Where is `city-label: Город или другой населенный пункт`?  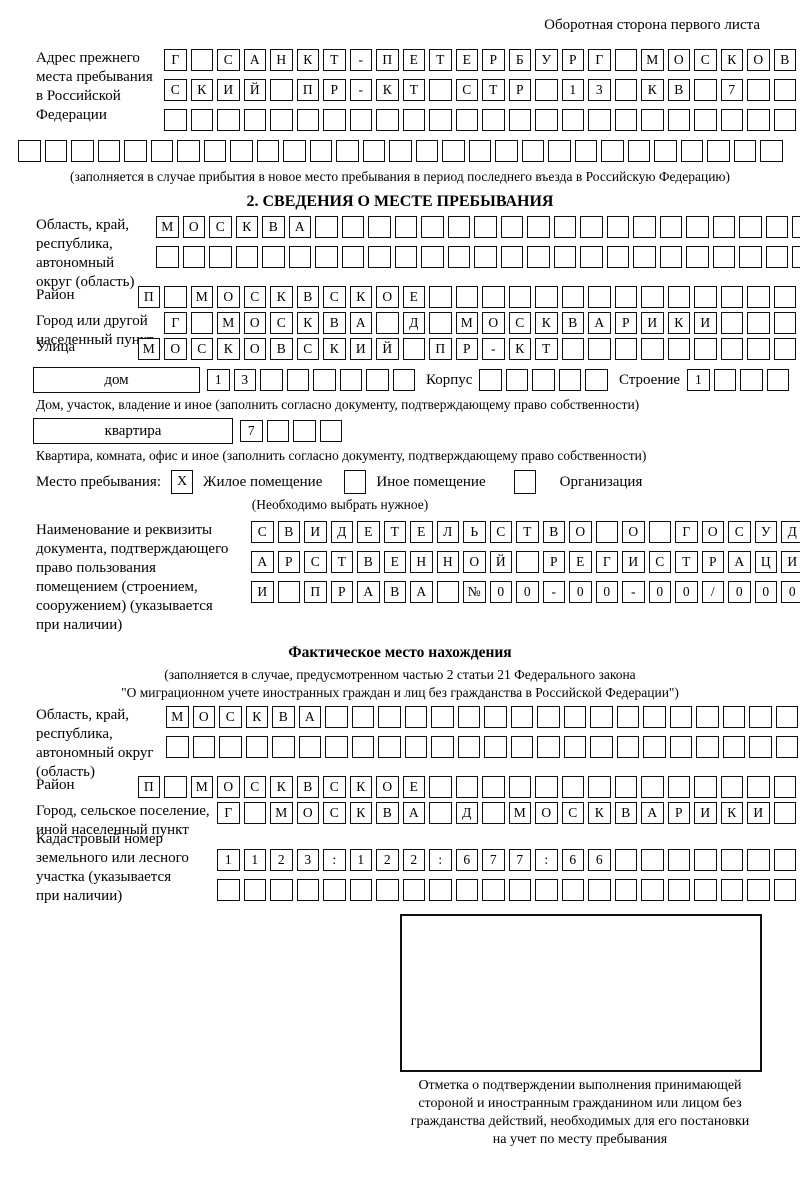 city-label: Город или другой населенный пункт is located at coordinates (94, 331).